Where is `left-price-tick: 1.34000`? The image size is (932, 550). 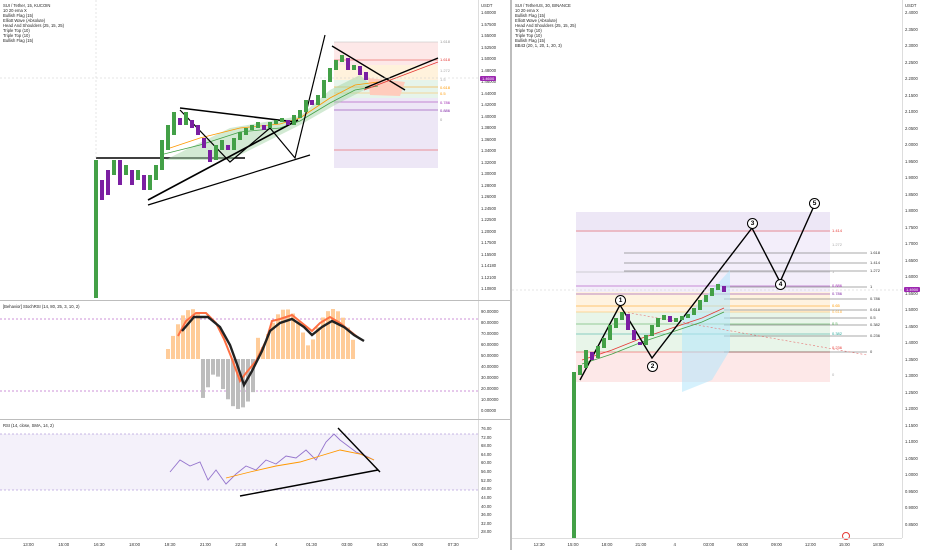
left-price-tick: 1.34000 is located at coordinates (489, 151).